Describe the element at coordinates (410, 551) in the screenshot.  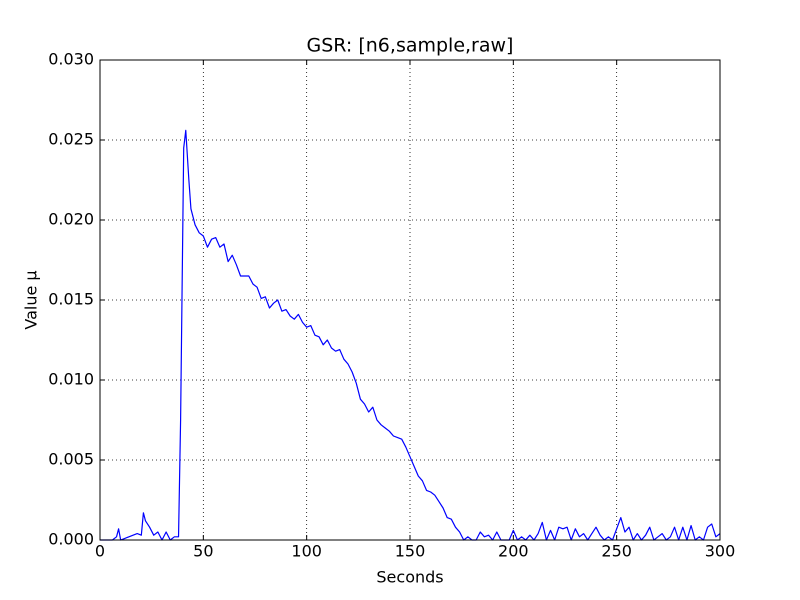
I see `x-tick-label: 150` at that location.